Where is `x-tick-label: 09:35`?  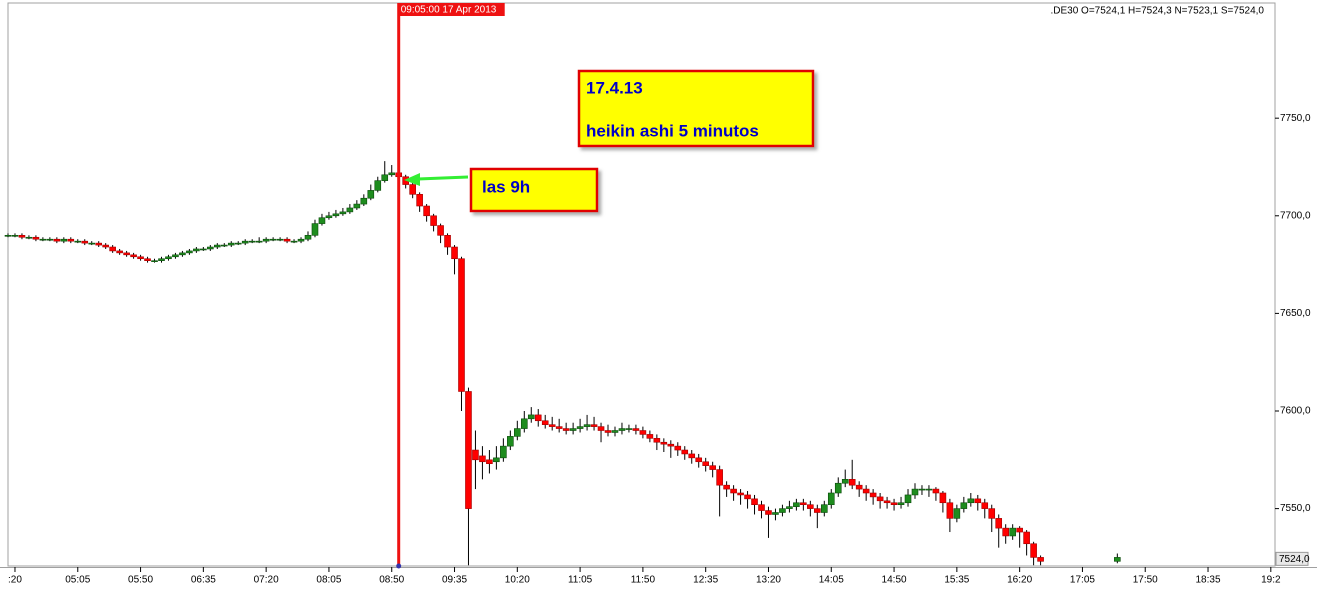 x-tick-label: 09:35 is located at coordinates (454, 580).